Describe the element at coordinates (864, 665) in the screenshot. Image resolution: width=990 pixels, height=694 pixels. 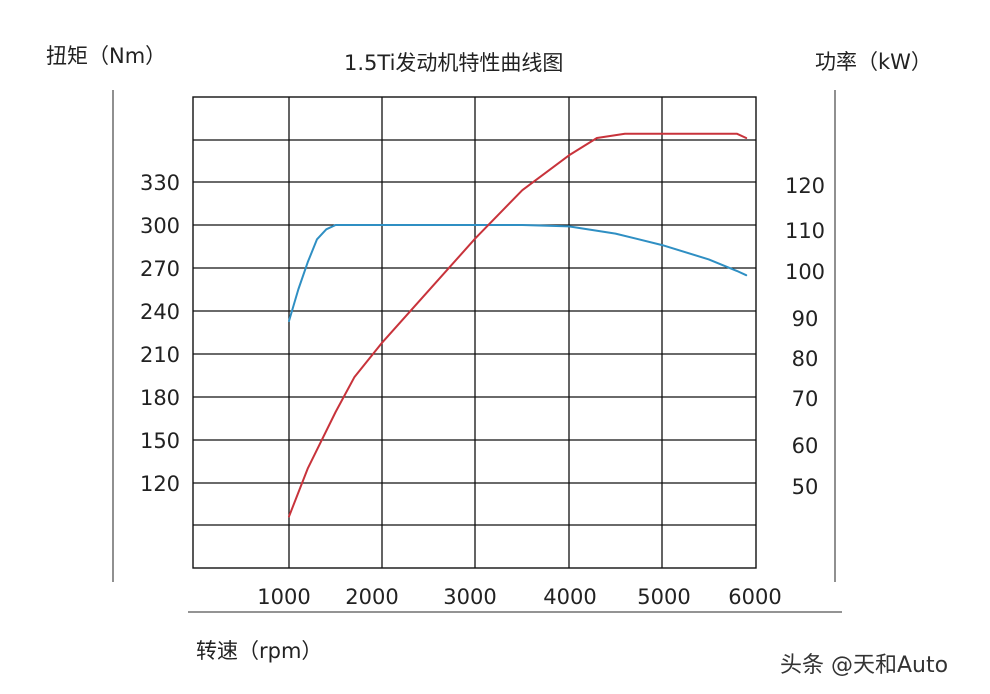
I see `watermark-text: 头条 @天和Auto` at that location.